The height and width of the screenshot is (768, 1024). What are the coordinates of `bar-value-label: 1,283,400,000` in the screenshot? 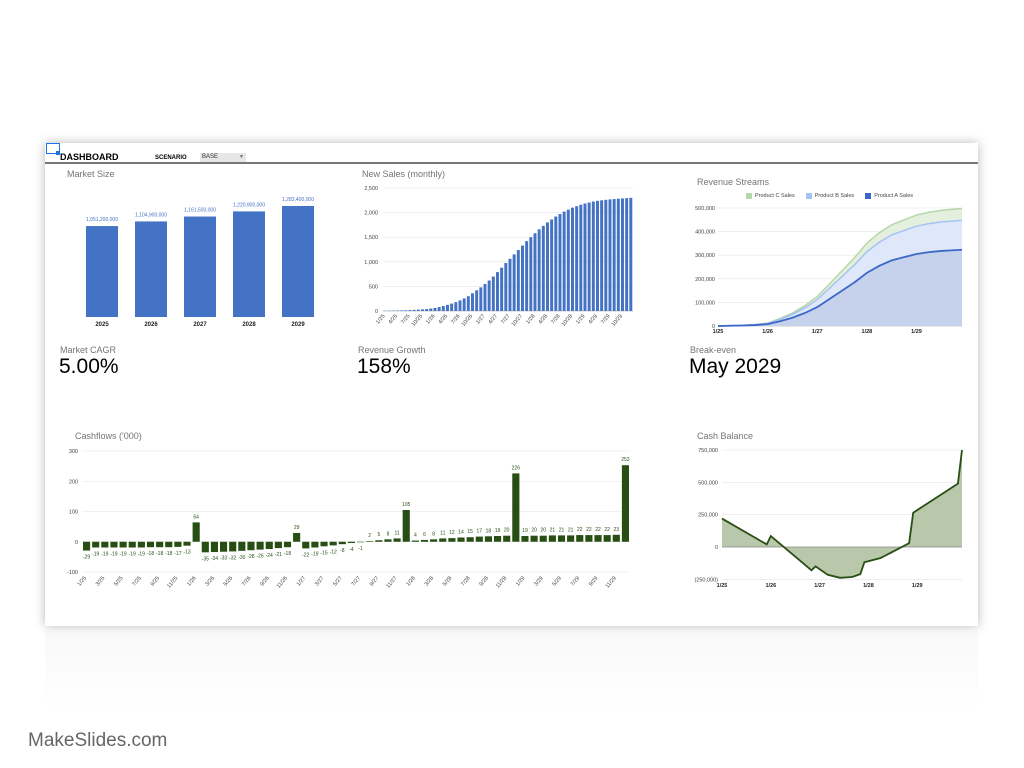 It's located at (298, 200).